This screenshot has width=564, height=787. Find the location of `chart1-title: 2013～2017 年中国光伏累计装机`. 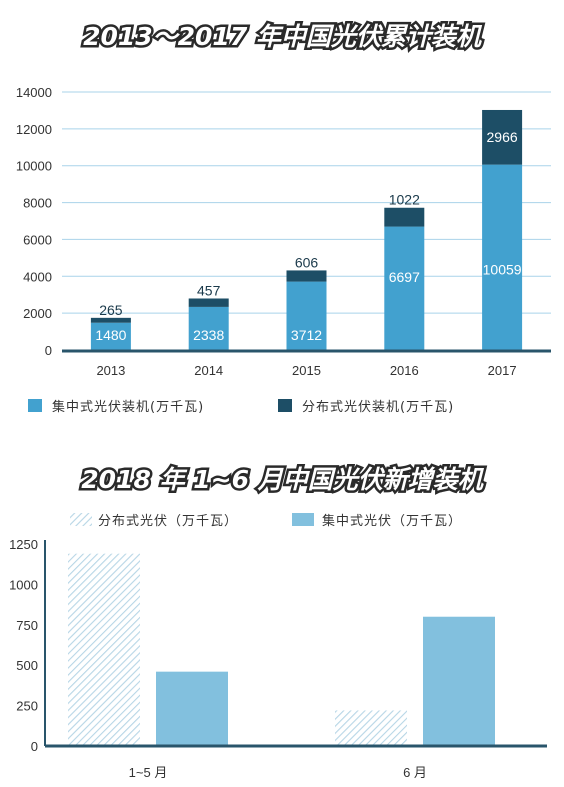

chart1-title: 2013～2017 年中国光伏累计装机 is located at coordinates (283, 36).